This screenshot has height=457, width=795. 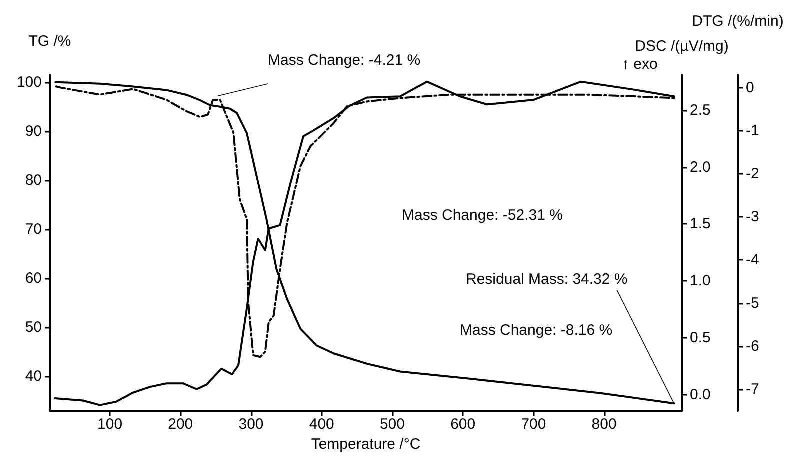 What do you see at coordinates (753, 131) in the screenshot?
I see `y3-tick-label: -1` at bounding box center [753, 131].